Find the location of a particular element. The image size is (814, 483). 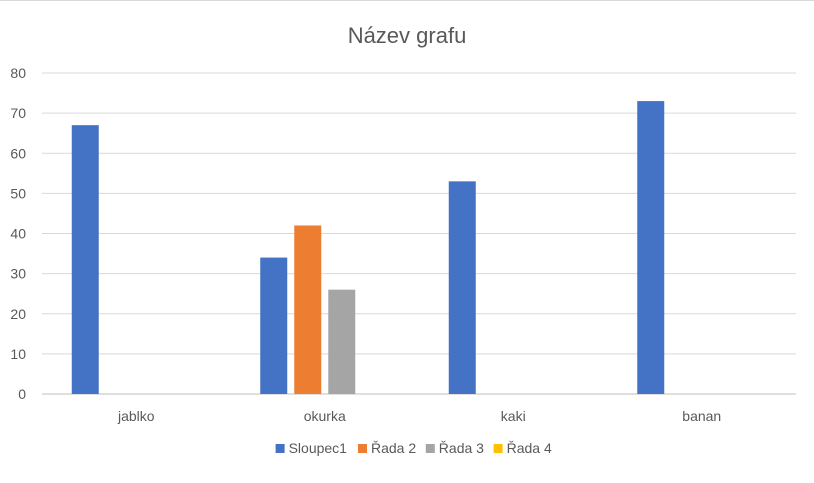

legend-label: Sloupec1 is located at coordinates (318, 448).